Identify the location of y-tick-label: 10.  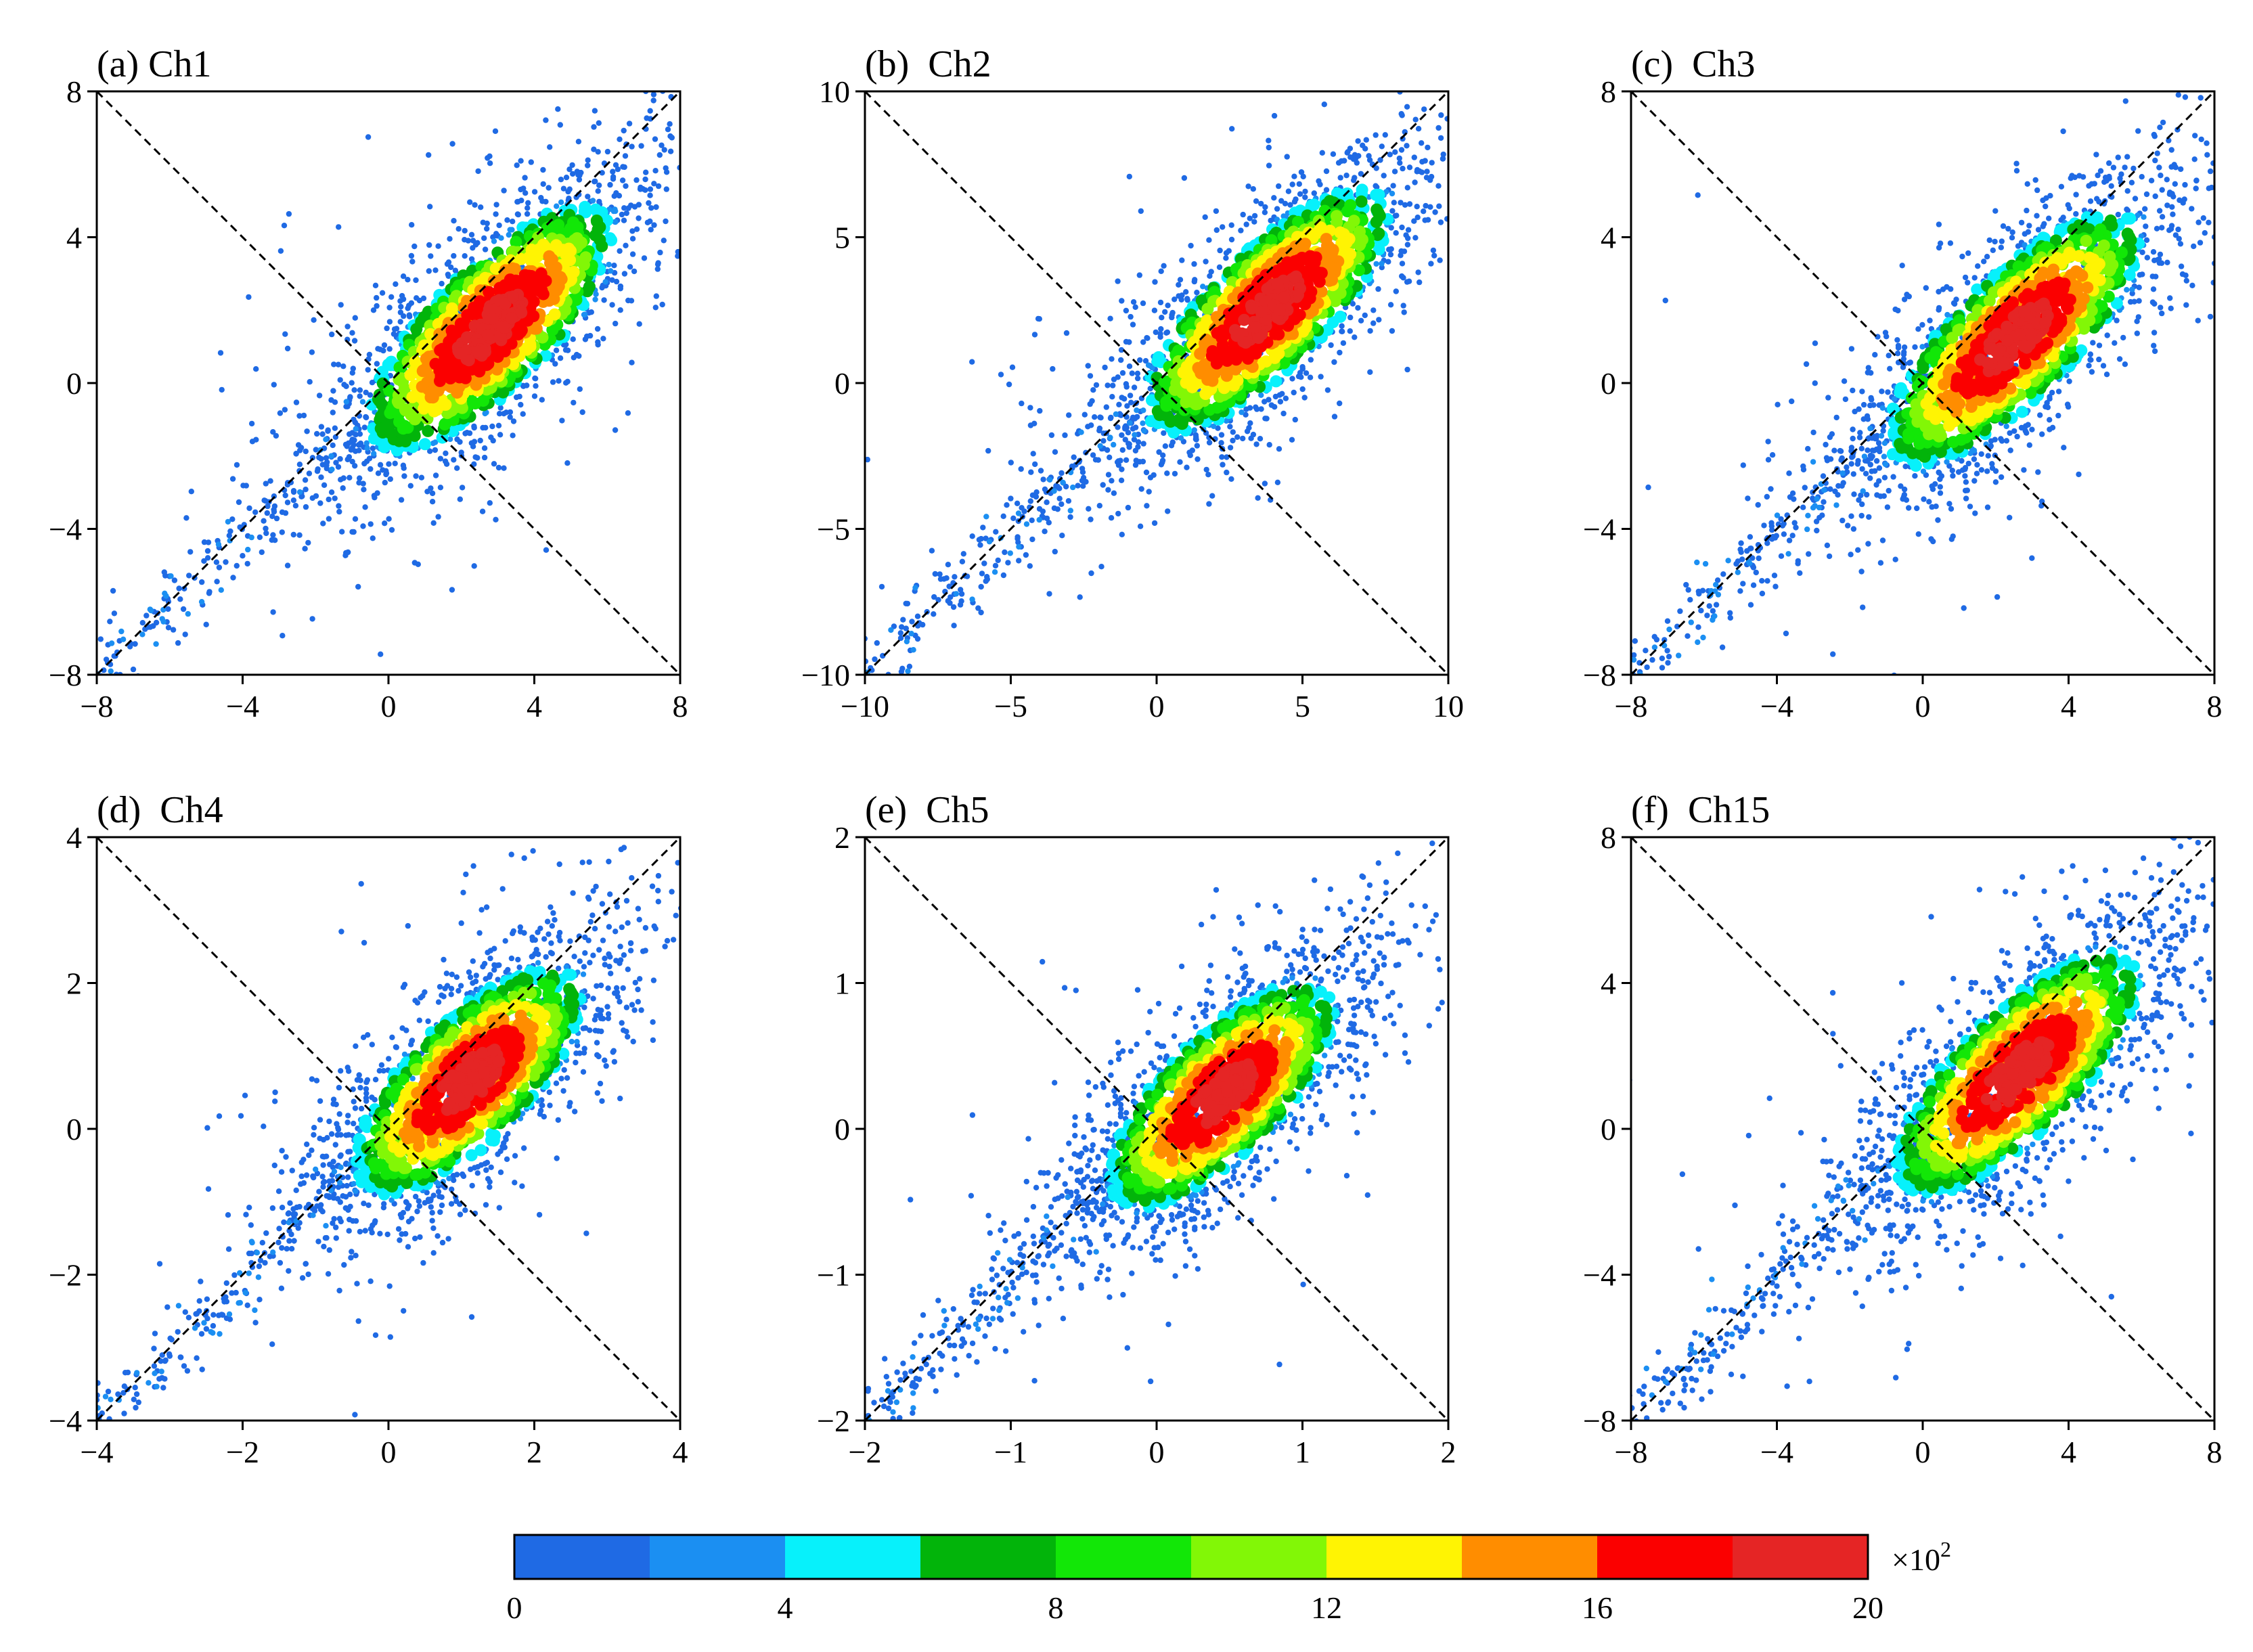
(834, 91).